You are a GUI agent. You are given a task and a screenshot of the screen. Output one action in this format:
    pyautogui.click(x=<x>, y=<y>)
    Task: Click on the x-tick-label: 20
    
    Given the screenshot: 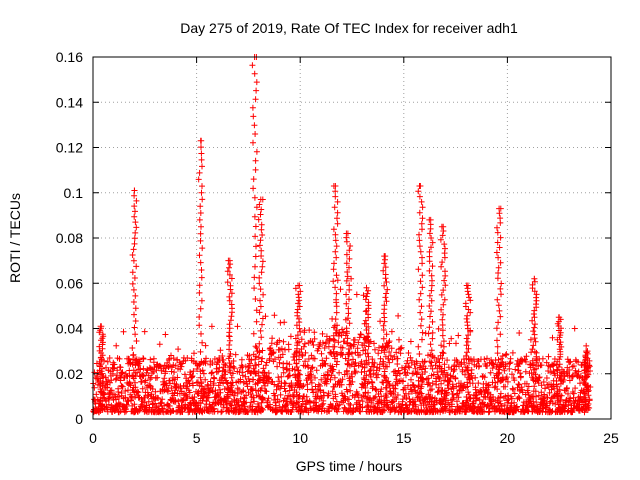 What is the action you would take?
    pyautogui.click(x=508, y=438)
    